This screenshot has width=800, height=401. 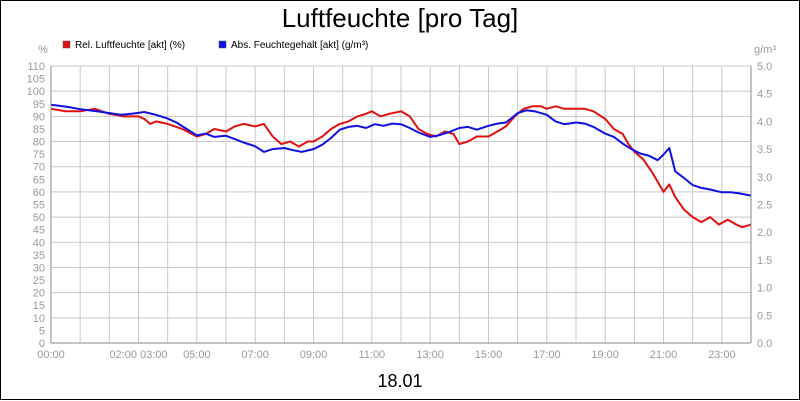 I want to click on y-right-tick-label: 2.0, so click(x=764, y=233).